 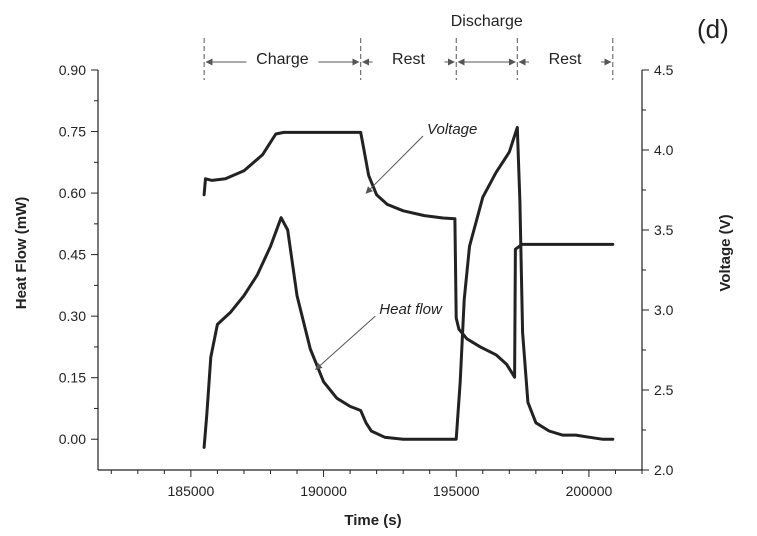 What do you see at coordinates (72, 378) in the screenshot?
I see `y-tick-label: 0.15` at bounding box center [72, 378].